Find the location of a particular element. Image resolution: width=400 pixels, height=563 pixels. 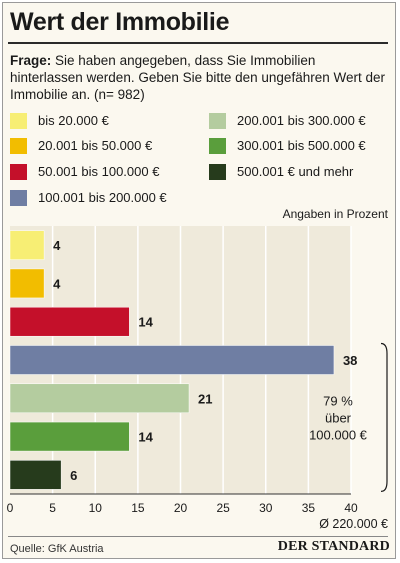

chart-title: Wert der Immobilie is located at coordinates (120, 22).